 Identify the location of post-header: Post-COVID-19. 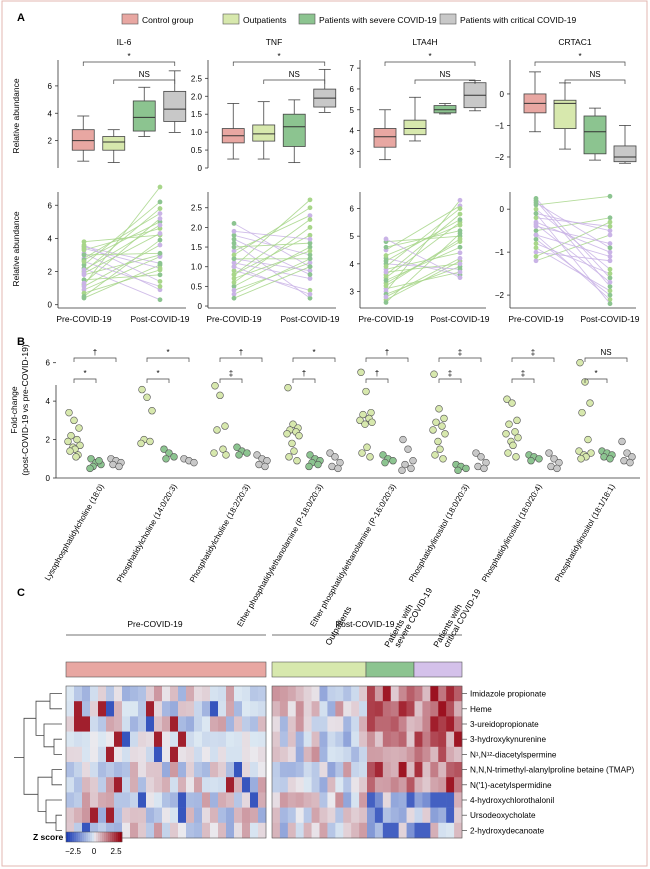
(364, 624).